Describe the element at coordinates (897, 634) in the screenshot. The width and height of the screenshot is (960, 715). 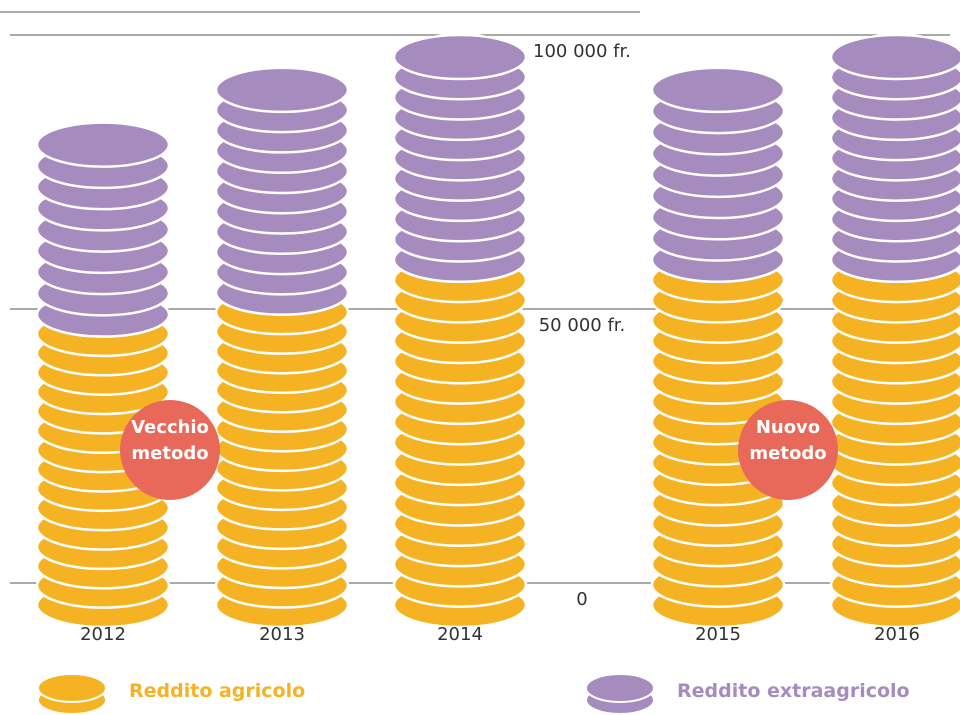
I see `x-tick-label: 2016` at that location.